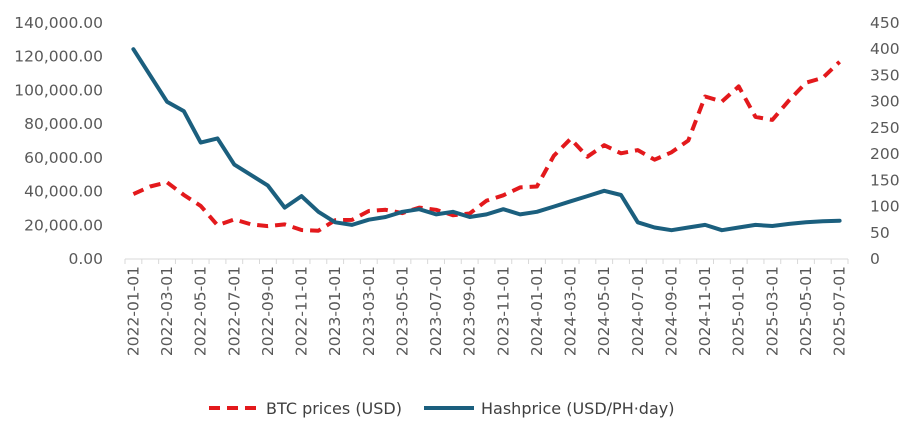 Image resolution: width=914 pixels, height=431 pixels. Describe the element at coordinates (885, 23) in the screenshot. I see `y-right-tick-label: 450` at that location.